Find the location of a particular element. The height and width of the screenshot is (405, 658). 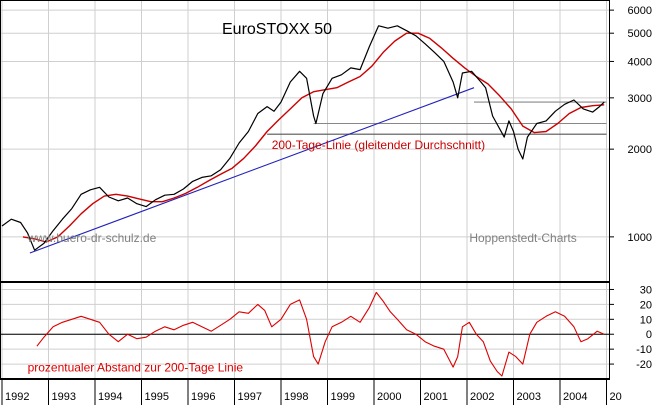

y-tick-label-lower: 20 is located at coordinates (646, 305).